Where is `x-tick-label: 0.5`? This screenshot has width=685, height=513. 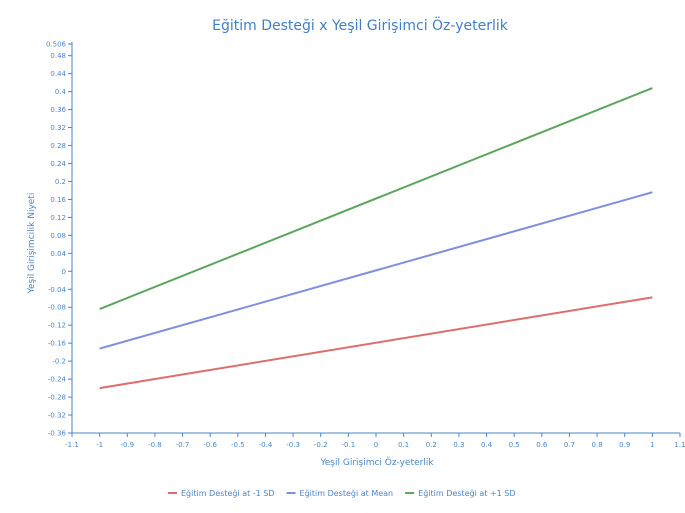
x-tick-label: 0.5 is located at coordinates (514, 445).